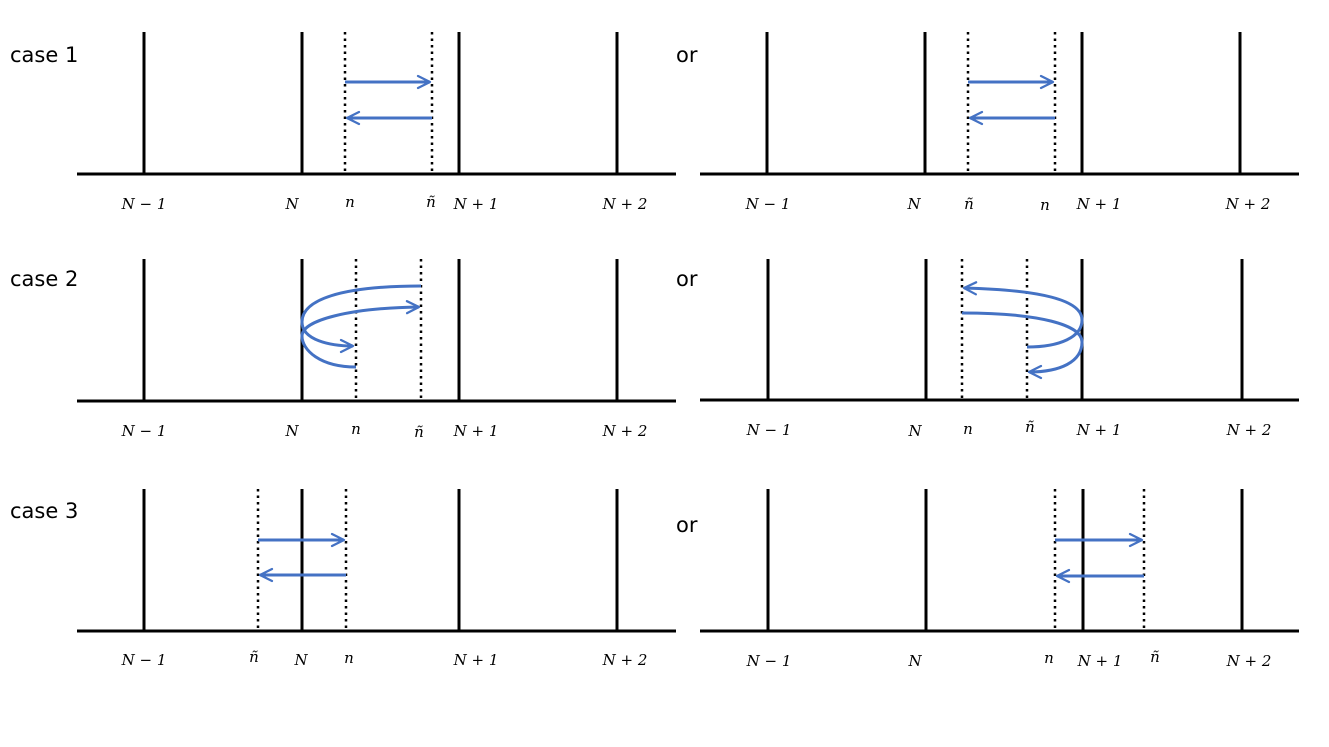 The image size is (1329, 747). I want to click on case-3-left-labels: N − 1 ñ N n N + 1 N + 2, so click(384, 658).